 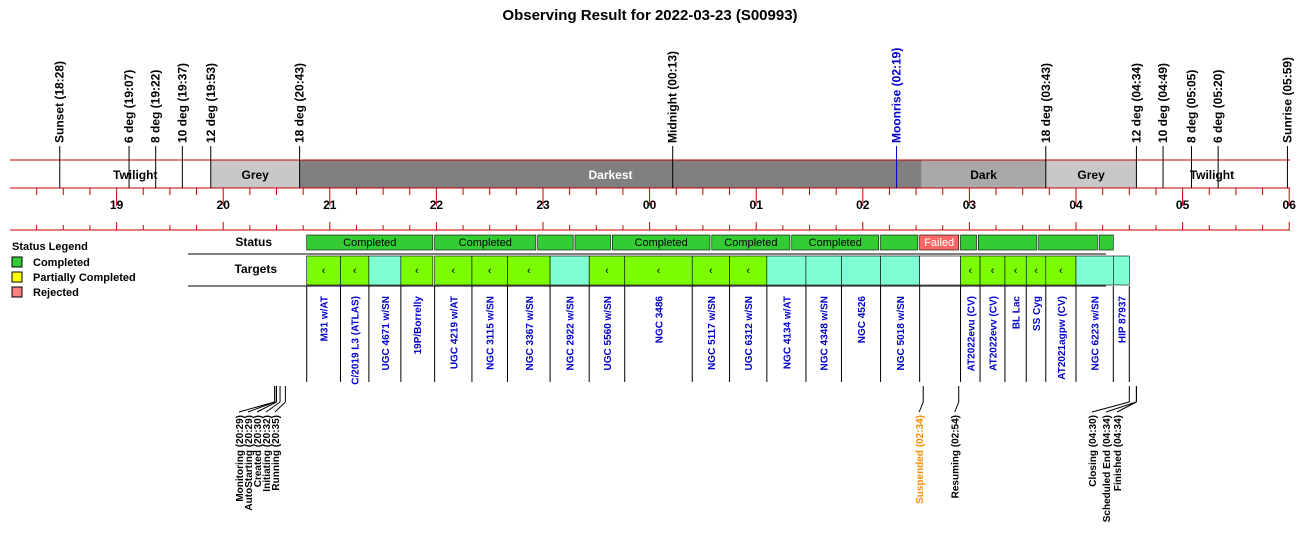 I want to click on target-label: NGC 4348 w/SN, so click(x=825, y=333).